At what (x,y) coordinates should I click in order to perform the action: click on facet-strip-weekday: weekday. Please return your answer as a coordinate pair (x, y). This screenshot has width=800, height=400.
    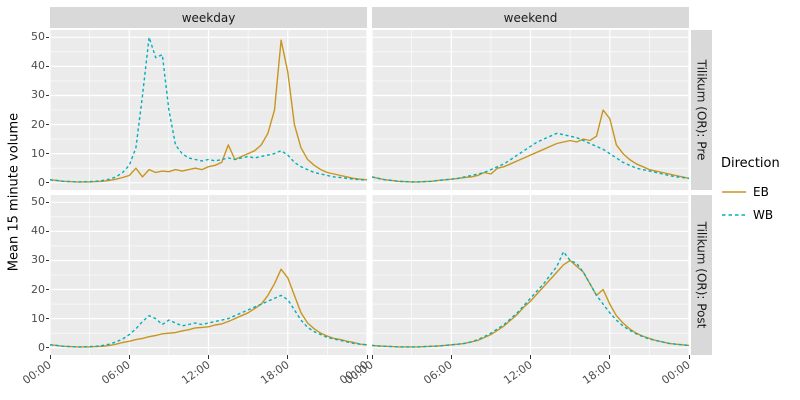
    Looking at the image, I should click on (208, 17).